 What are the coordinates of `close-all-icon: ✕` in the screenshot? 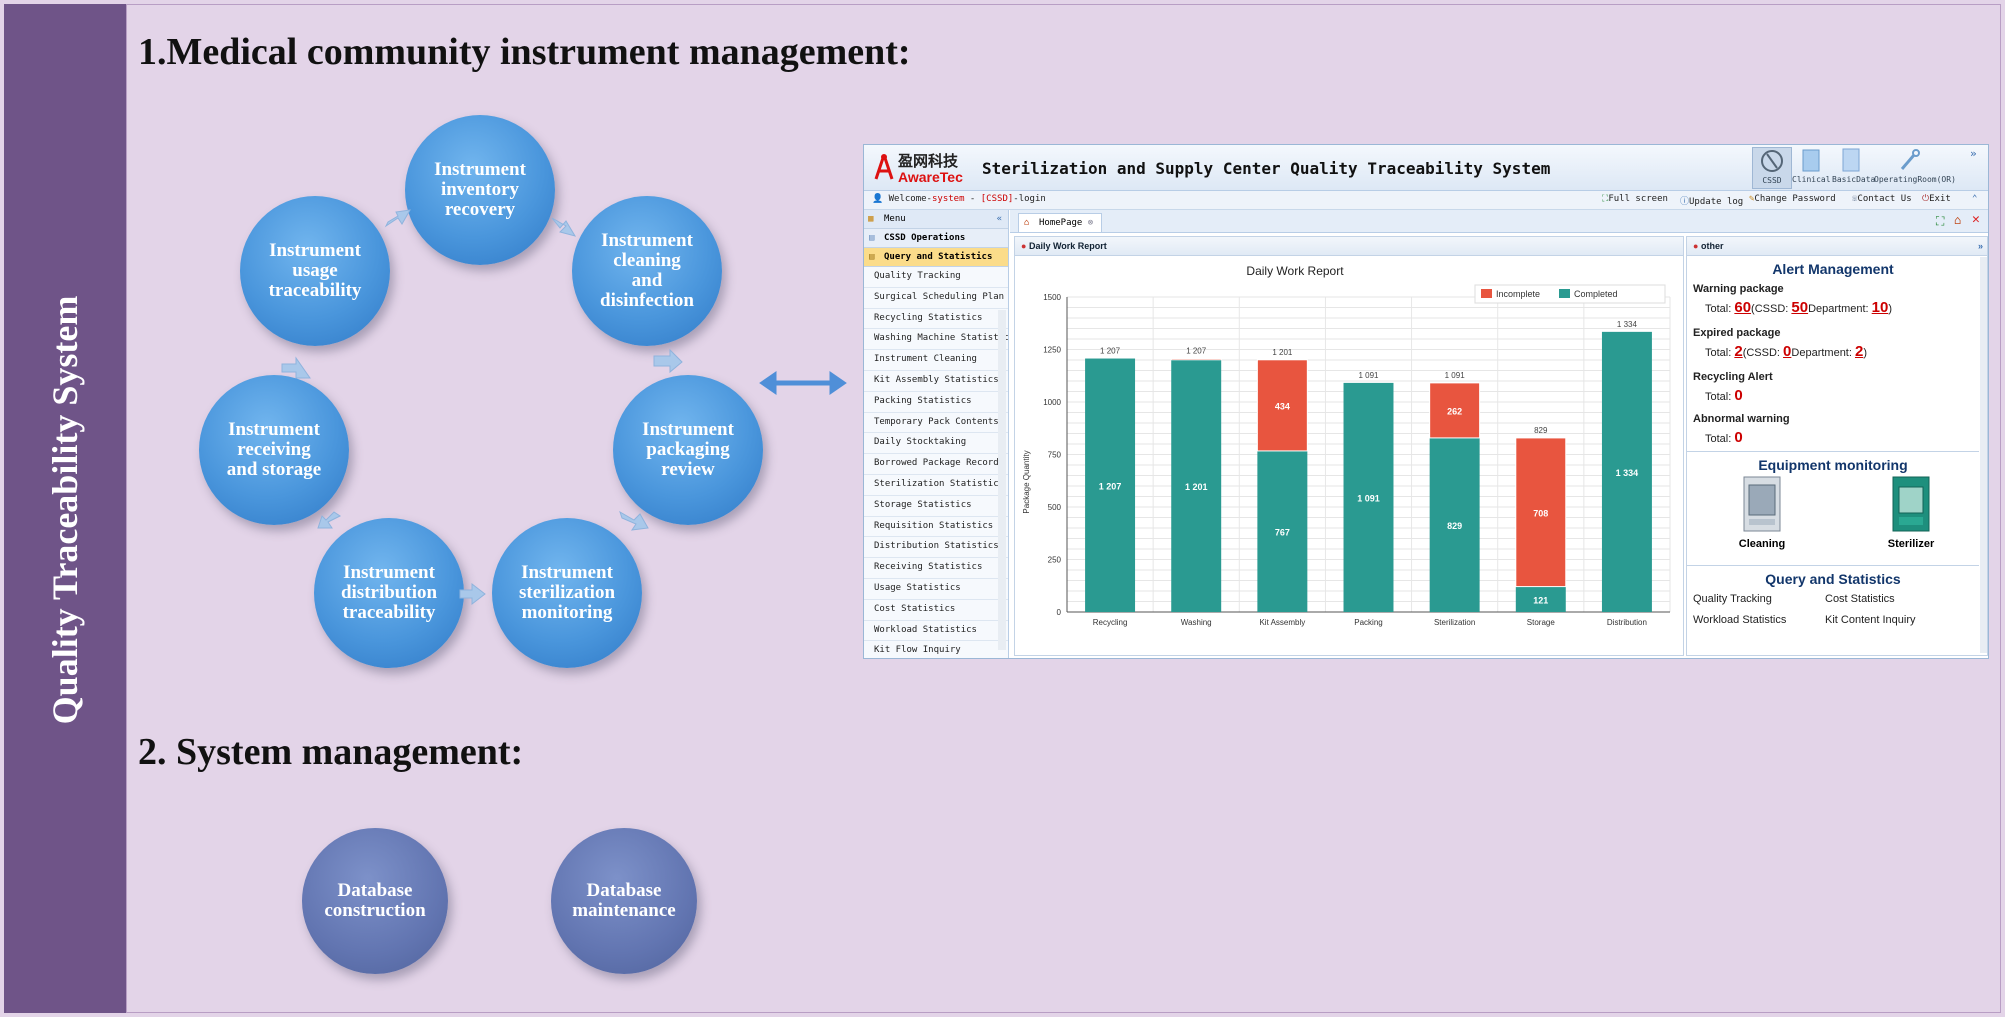 It's located at (1976, 219).